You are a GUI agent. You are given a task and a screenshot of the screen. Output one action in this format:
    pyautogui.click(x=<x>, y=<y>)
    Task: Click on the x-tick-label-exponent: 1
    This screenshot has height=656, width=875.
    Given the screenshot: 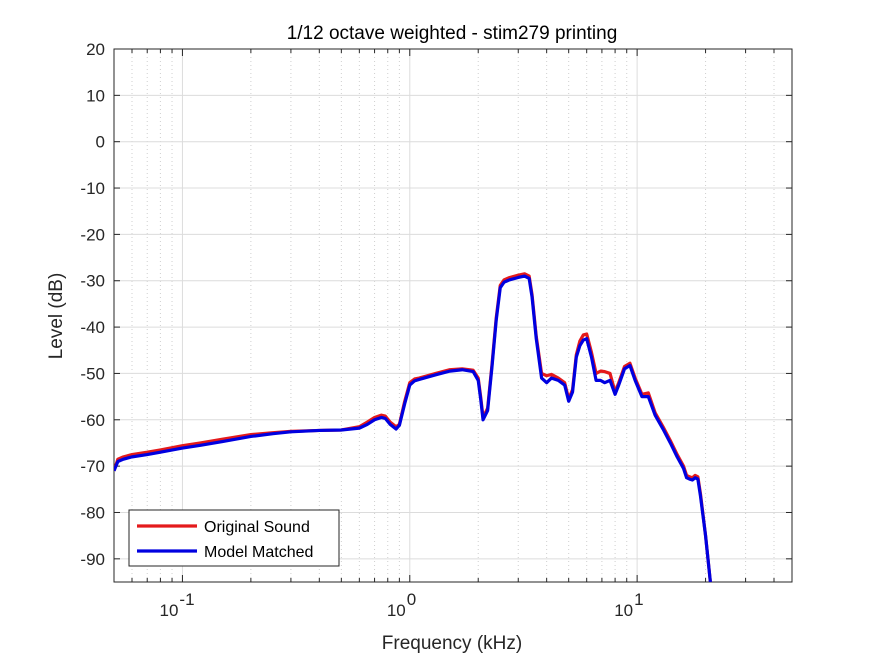 What is the action you would take?
    pyautogui.click(x=638, y=599)
    